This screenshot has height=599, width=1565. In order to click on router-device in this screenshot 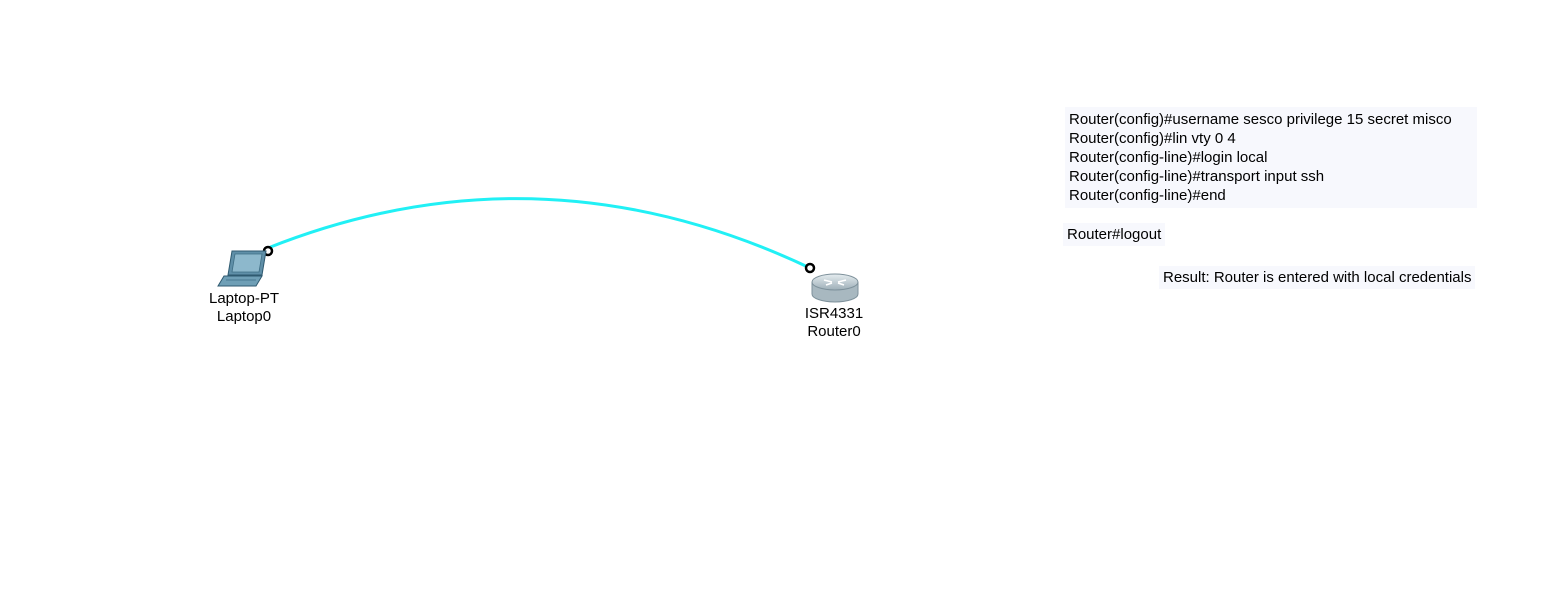, I will do `click(835, 288)`.